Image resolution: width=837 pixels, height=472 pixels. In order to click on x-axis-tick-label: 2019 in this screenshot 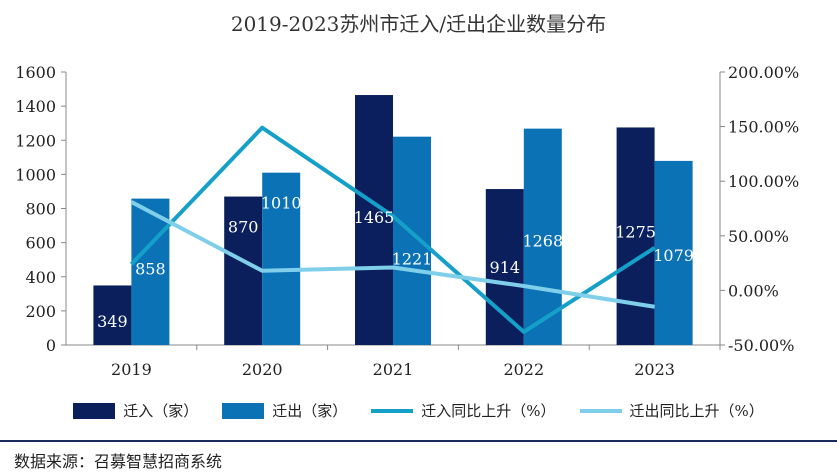, I will do `click(131, 369)`.